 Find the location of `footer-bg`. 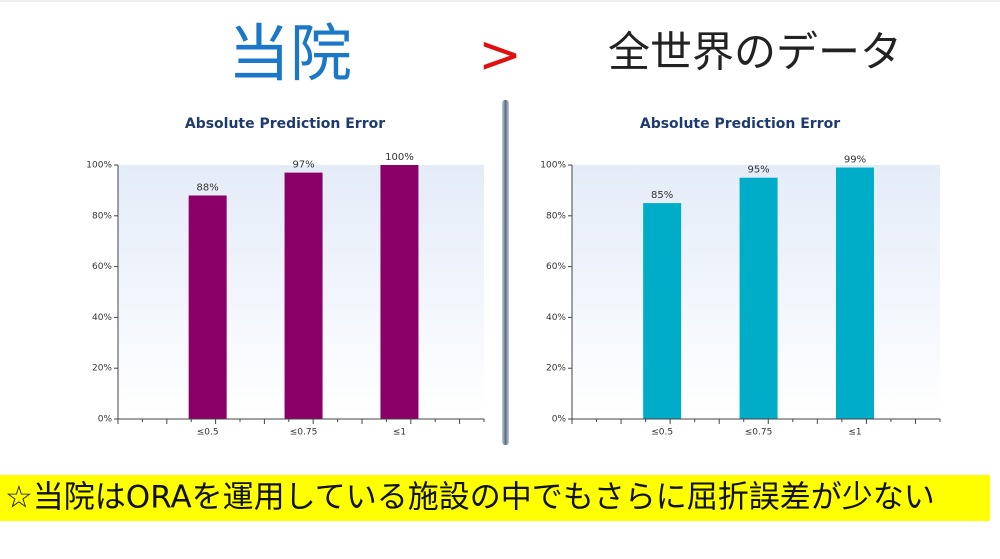

footer-bg is located at coordinates (495, 498).